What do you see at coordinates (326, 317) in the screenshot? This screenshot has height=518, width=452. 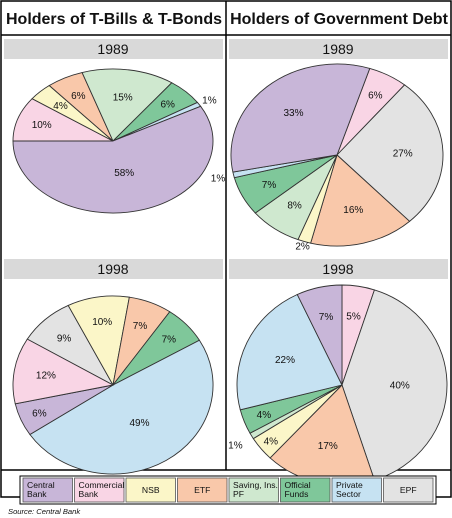 I see `pie-label-3-central_bank: 7%` at bounding box center [326, 317].